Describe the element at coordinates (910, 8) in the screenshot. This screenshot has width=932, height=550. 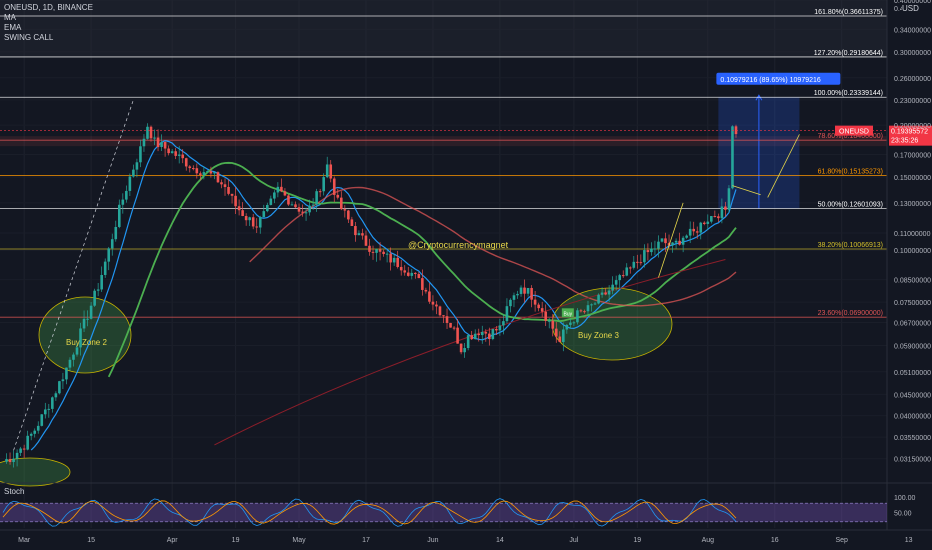
I see `currency-label: USD` at that location.